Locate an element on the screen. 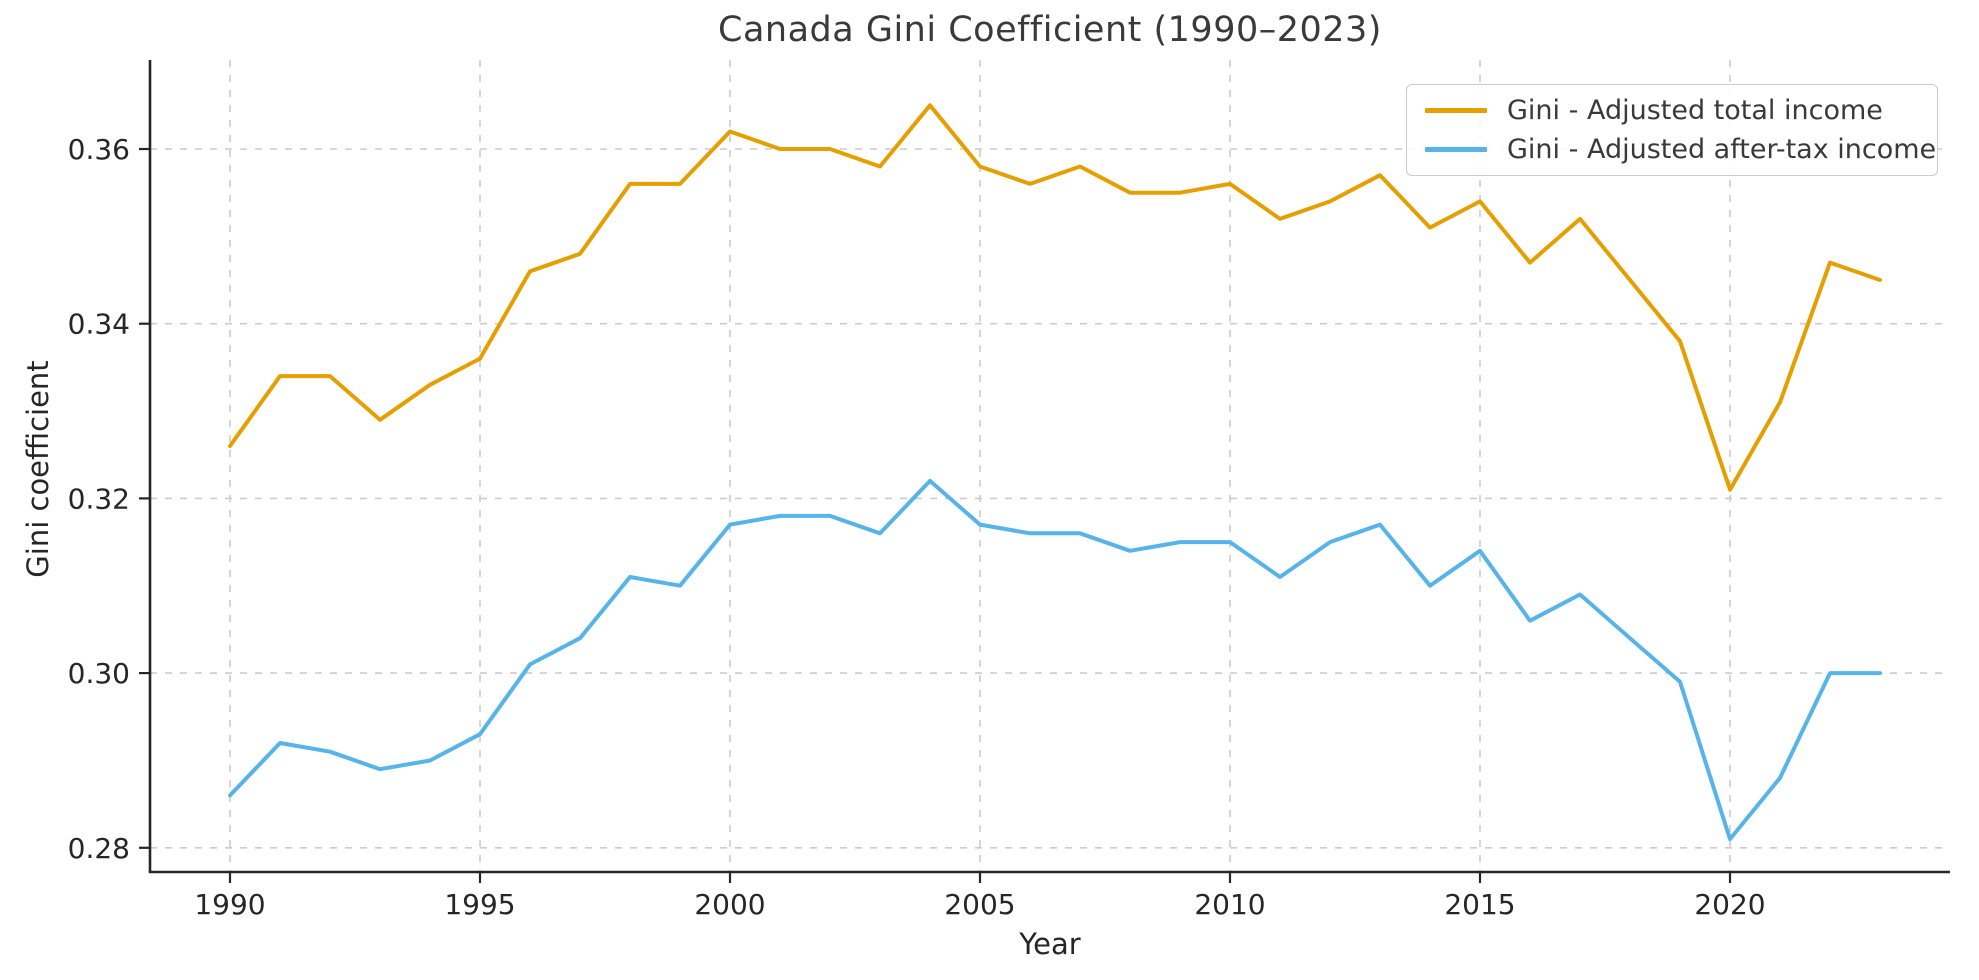 This screenshot has height=980, width=1979. legend-item-total-income: Gini - Adjusted total income is located at coordinates (1672, 110).